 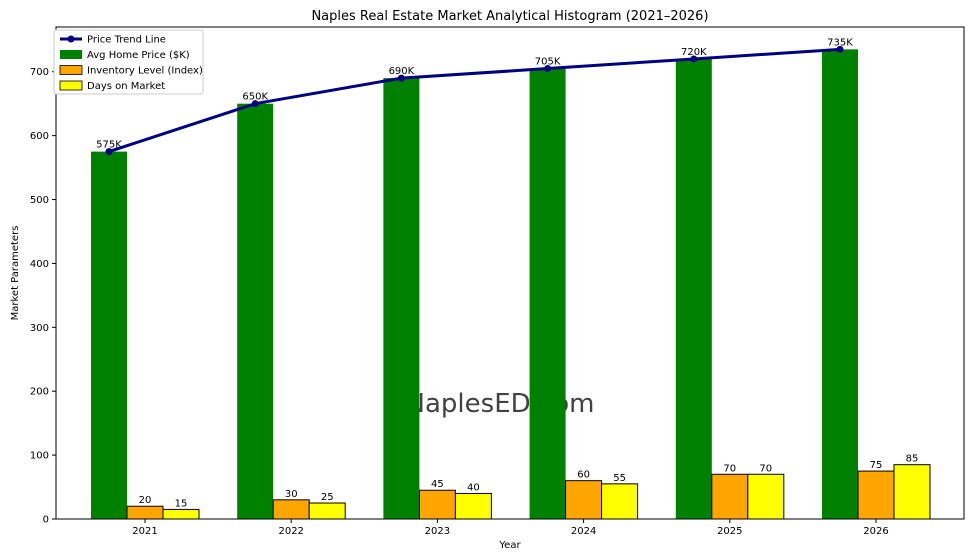 I want to click on trend-label: 705K, so click(x=548, y=62).